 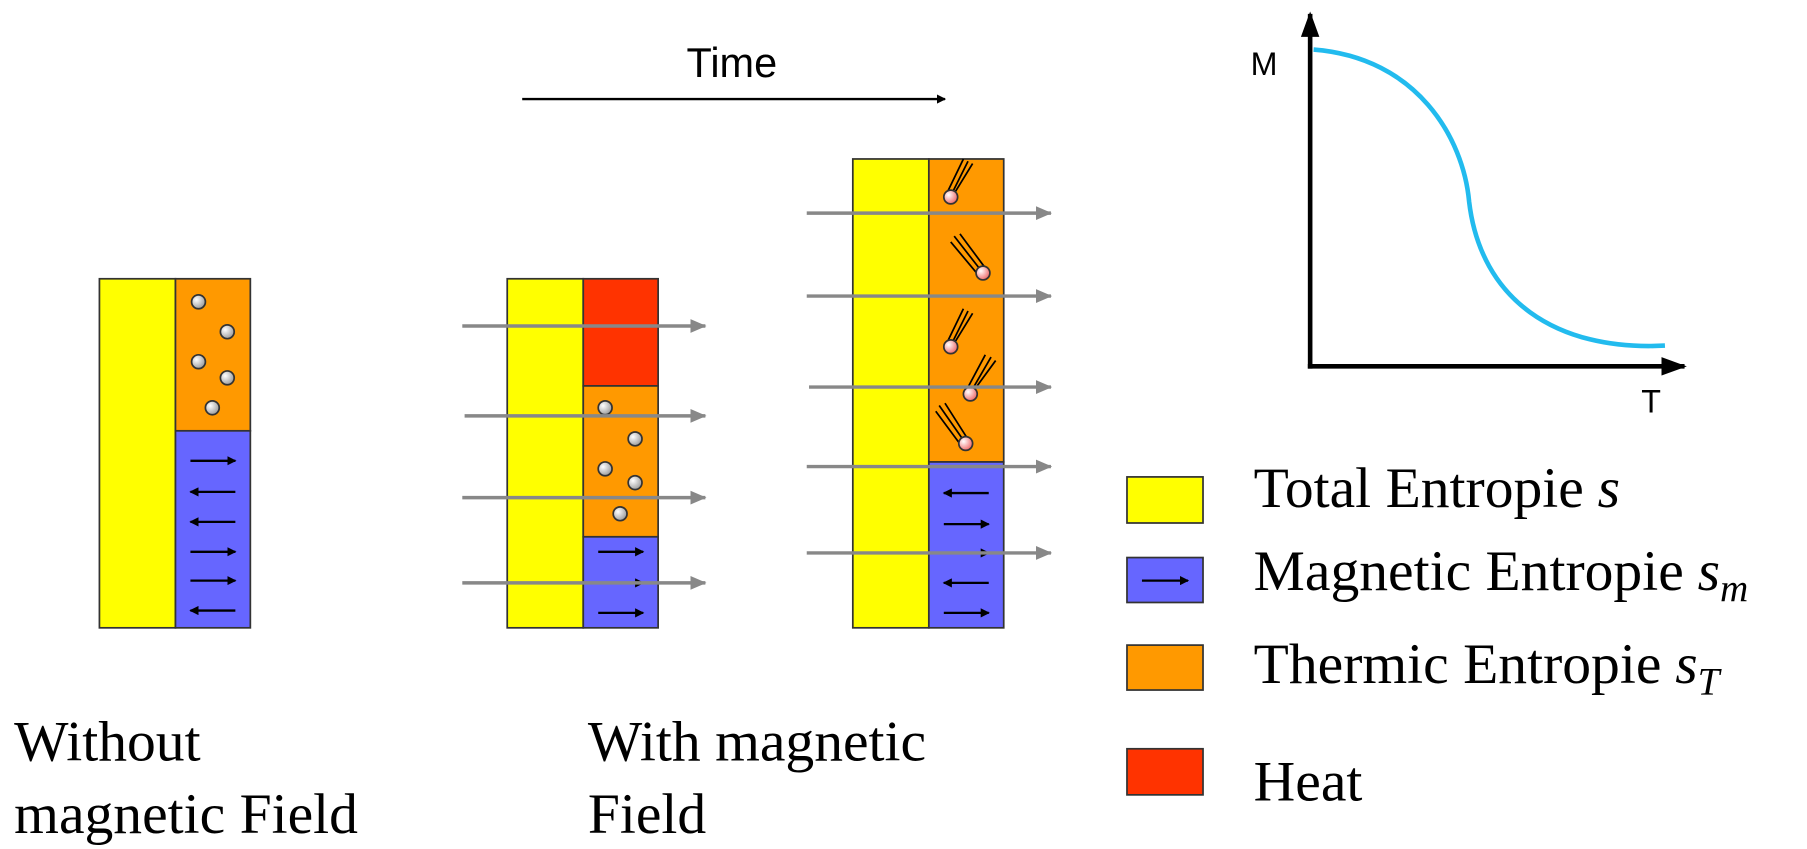 What do you see at coordinates (1469, 215) in the screenshot?
I see `mt-graph: M T` at bounding box center [1469, 215].